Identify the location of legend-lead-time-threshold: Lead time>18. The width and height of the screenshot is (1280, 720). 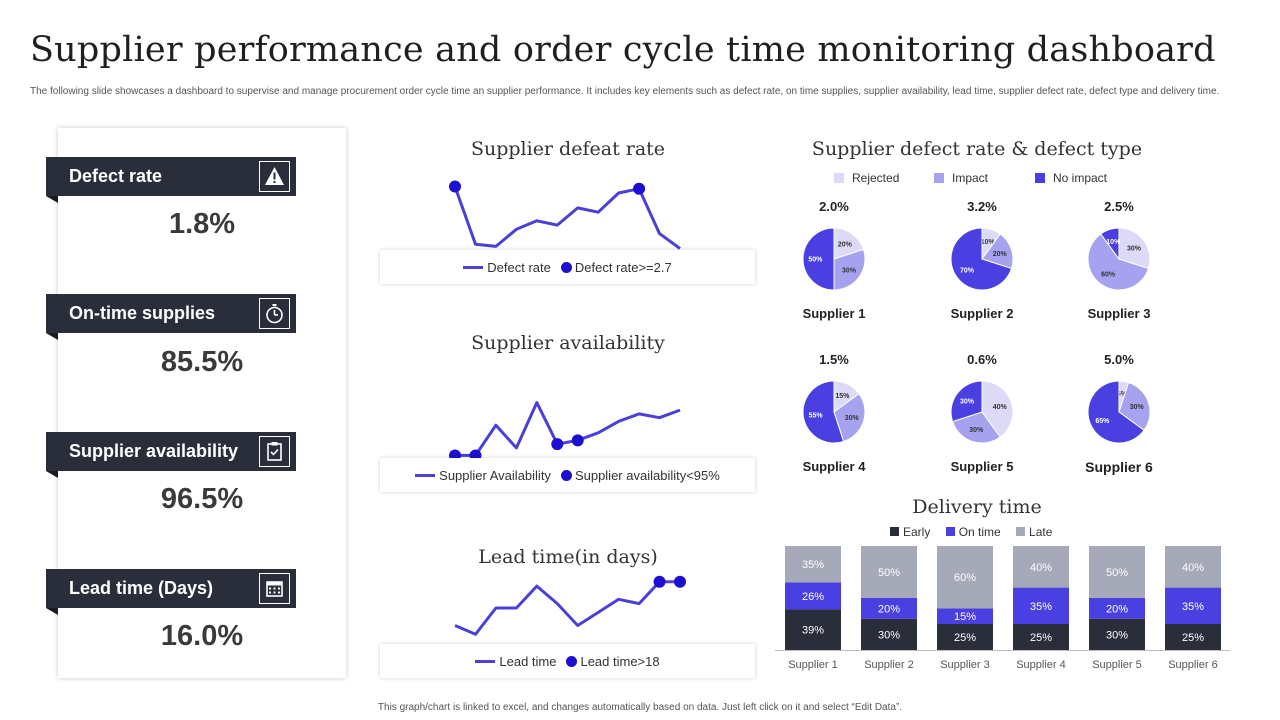
(620, 661).